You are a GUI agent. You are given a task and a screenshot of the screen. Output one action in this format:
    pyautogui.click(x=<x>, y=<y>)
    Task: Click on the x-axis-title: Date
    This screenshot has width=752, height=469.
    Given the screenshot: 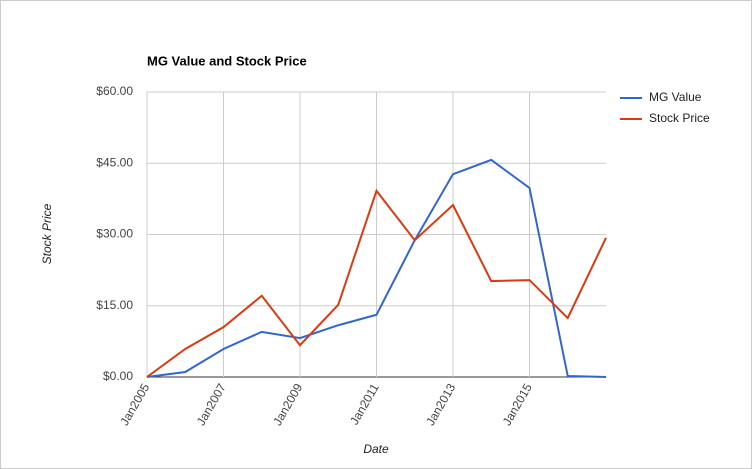 What is the action you would take?
    pyautogui.click(x=376, y=449)
    